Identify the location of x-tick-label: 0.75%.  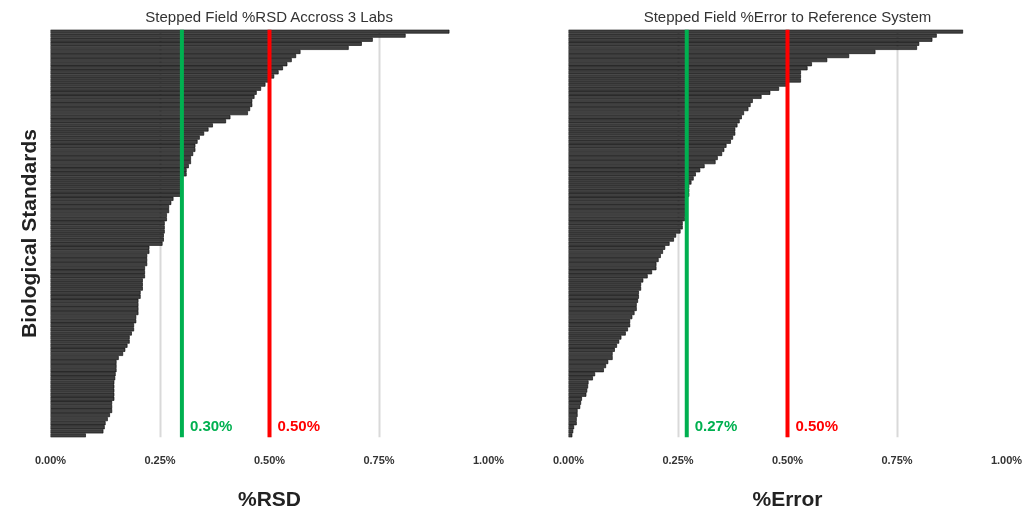
(897, 459).